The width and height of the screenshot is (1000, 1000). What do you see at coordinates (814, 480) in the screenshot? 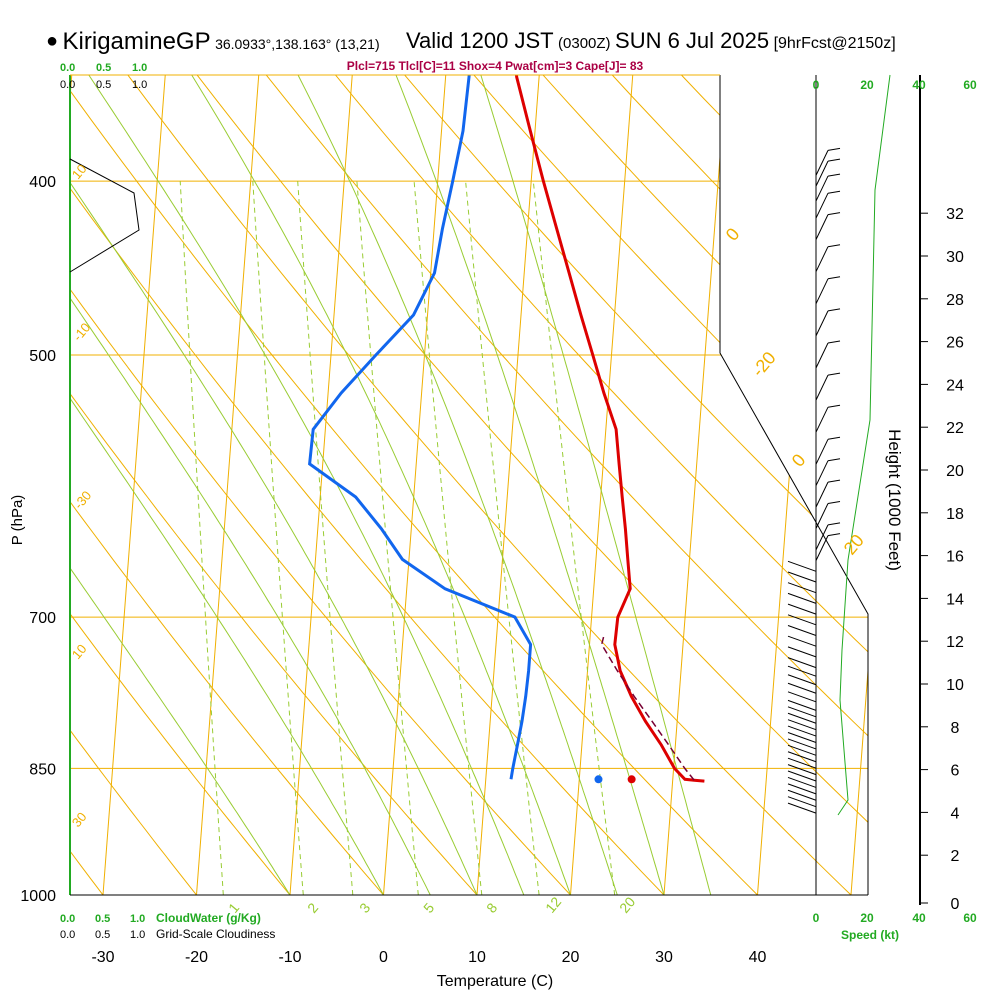
I see `wind-barbs` at bounding box center [814, 480].